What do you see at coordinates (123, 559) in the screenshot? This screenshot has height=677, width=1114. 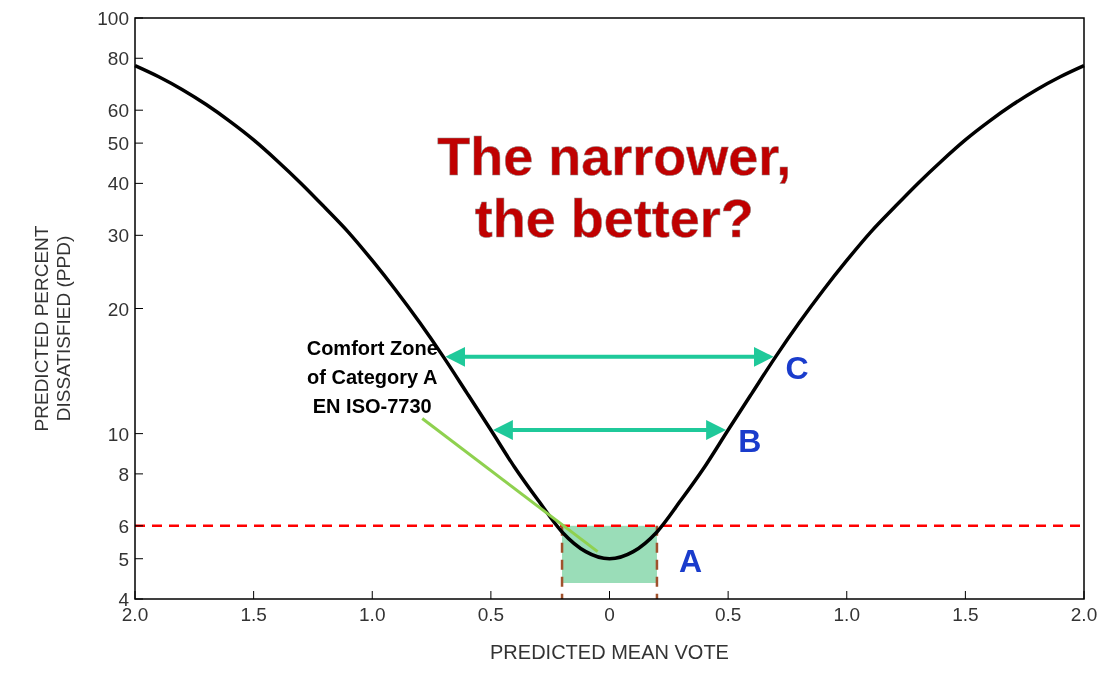 I see `y-tick-label: 5` at bounding box center [123, 559].